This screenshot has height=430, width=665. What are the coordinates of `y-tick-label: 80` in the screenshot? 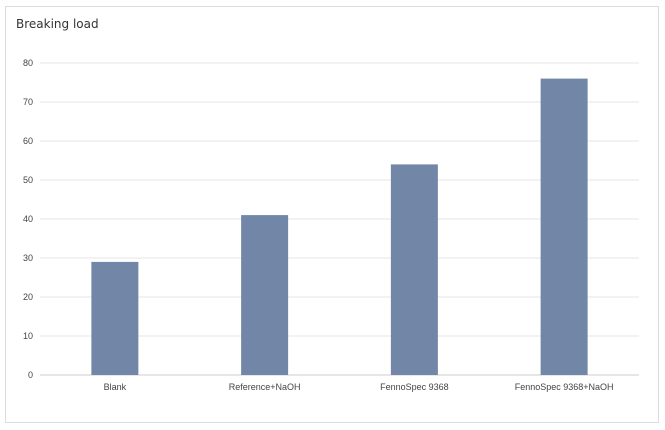 It's located at (28, 63).